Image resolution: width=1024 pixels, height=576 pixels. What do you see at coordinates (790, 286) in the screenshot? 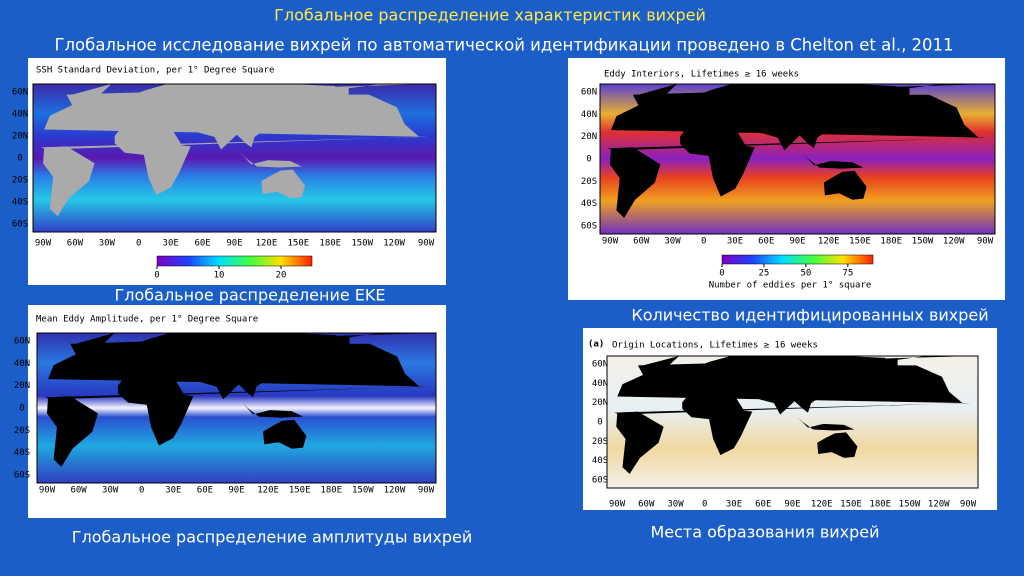
I see `colorbar-label: Number of eddies per 1° square` at bounding box center [790, 286].